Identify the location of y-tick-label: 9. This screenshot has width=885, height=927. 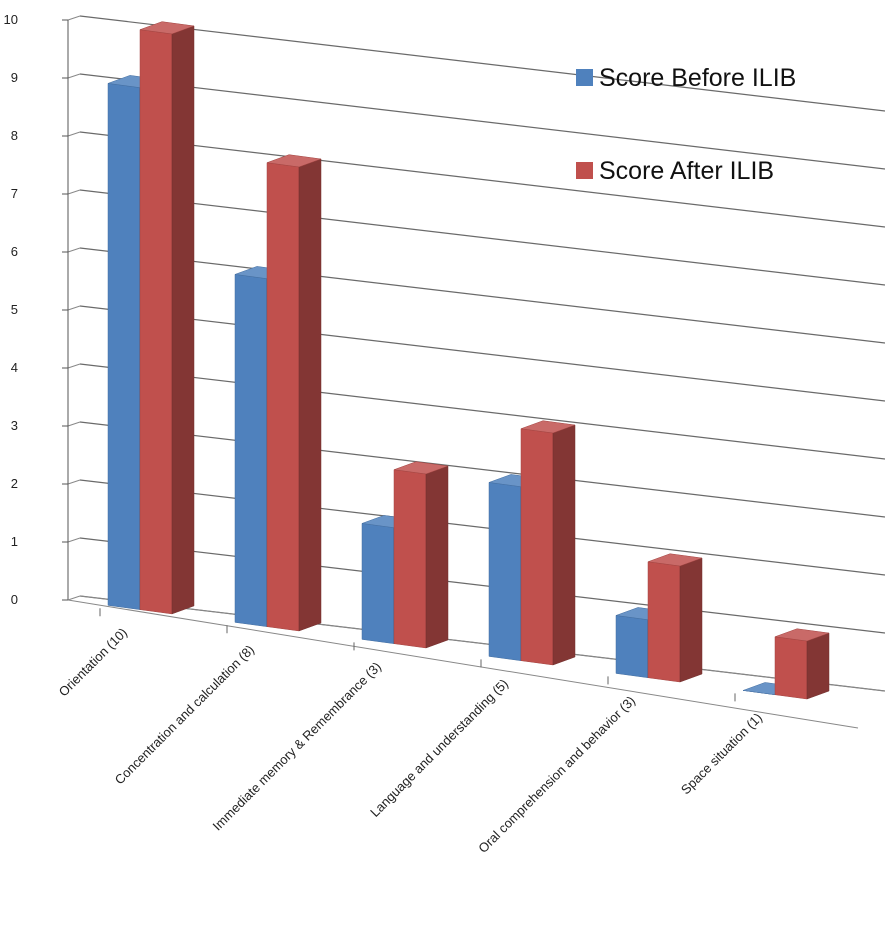
(14, 77).